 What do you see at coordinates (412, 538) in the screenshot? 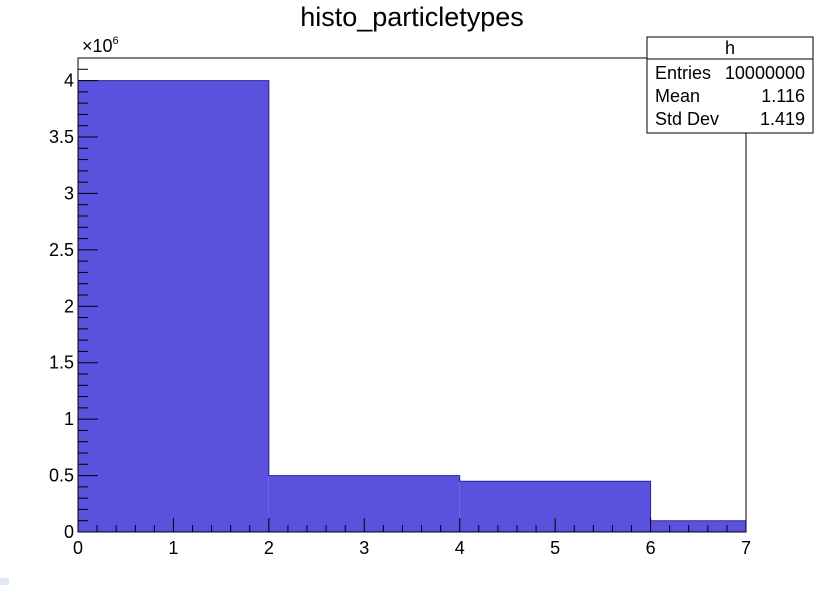
I see `x-axis: 0 1 2 3 4 5 6 7` at bounding box center [412, 538].